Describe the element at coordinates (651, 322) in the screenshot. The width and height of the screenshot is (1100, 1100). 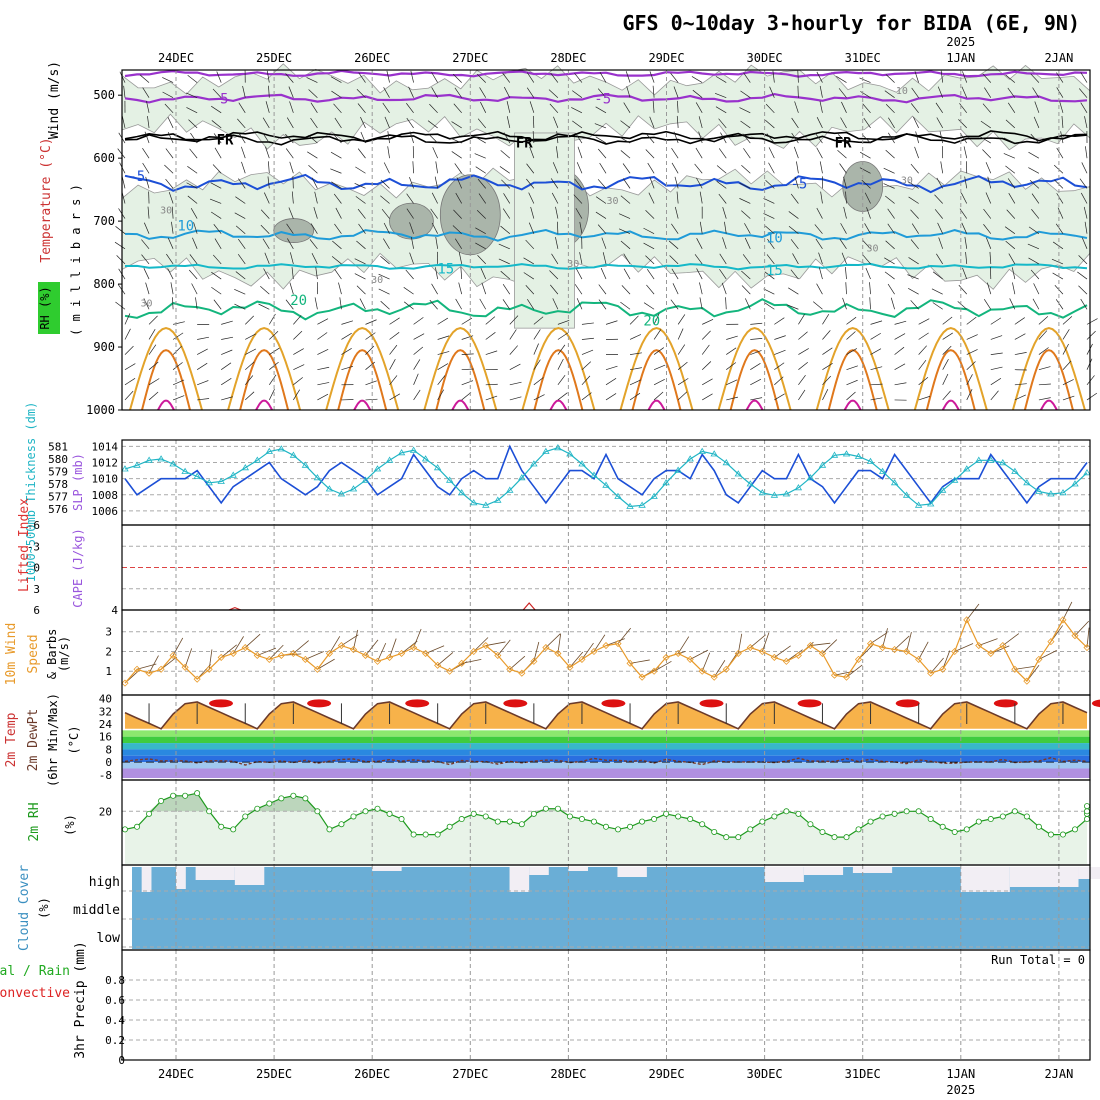
I see `isotherm-label: 20` at that location.